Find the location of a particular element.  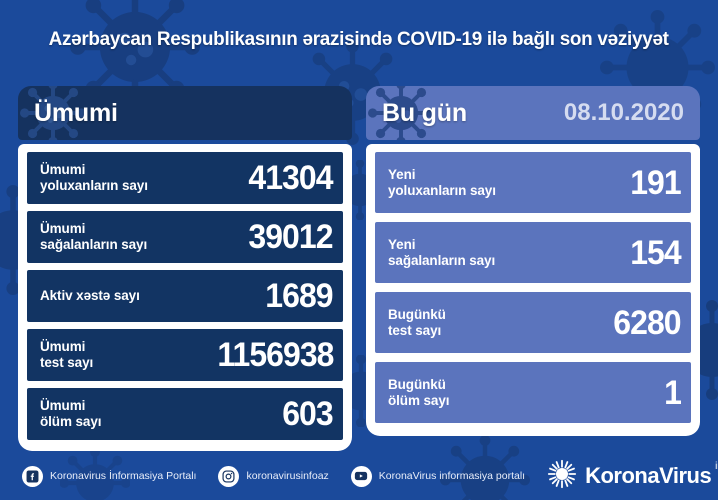

stat-row: Ümumi yoluxanların sayı 41304 is located at coordinates (185, 178).